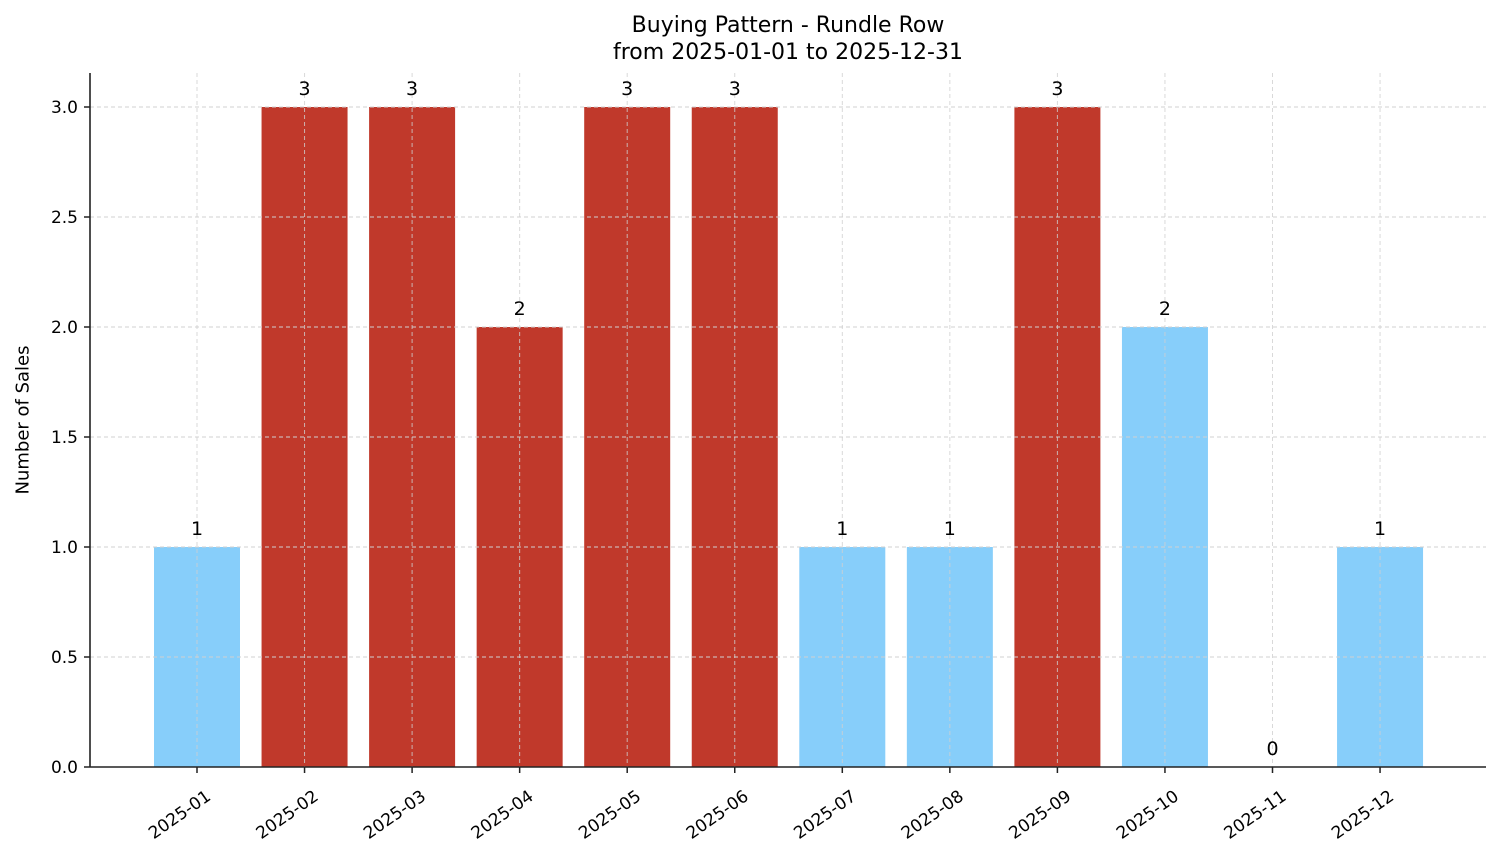 The height and width of the screenshot is (863, 1501). What do you see at coordinates (610, 815) in the screenshot?
I see `x-tick-label: 2025-05` at bounding box center [610, 815].